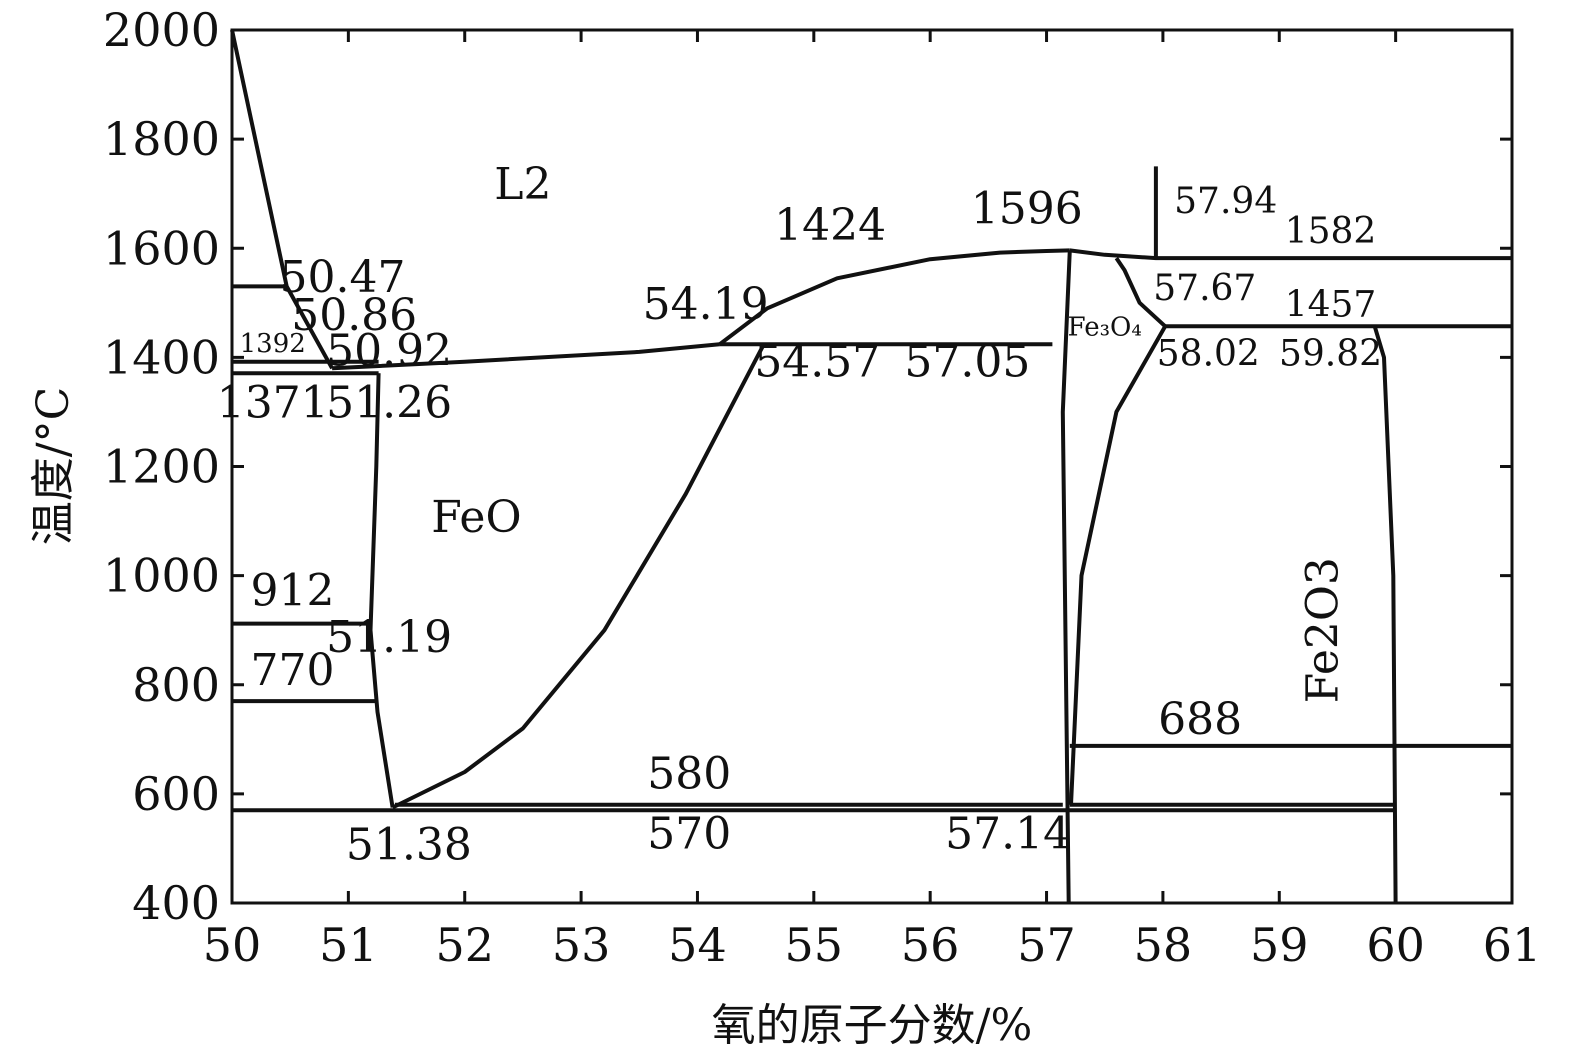 The height and width of the screenshot is (1055, 1575). Describe the element at coordinates (967, 362) in the screenshot. I see `annotation-label: 57.05` at that location.